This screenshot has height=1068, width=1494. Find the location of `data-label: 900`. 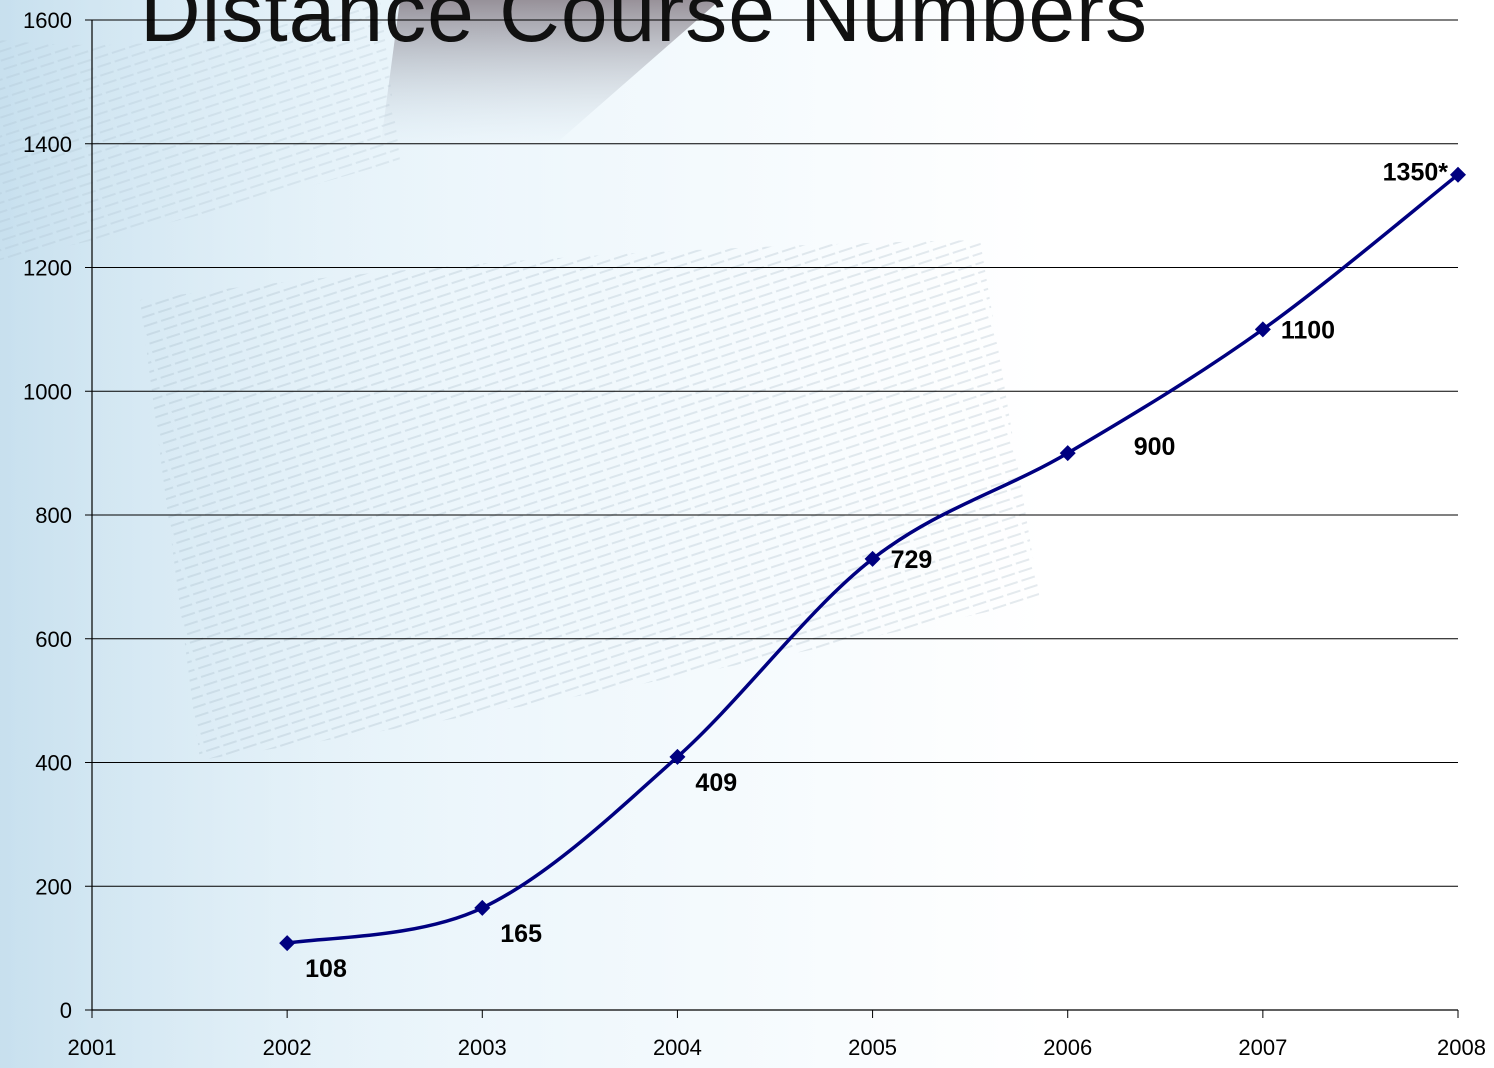

data-label: 900 is located at coordinates (1155, 447).